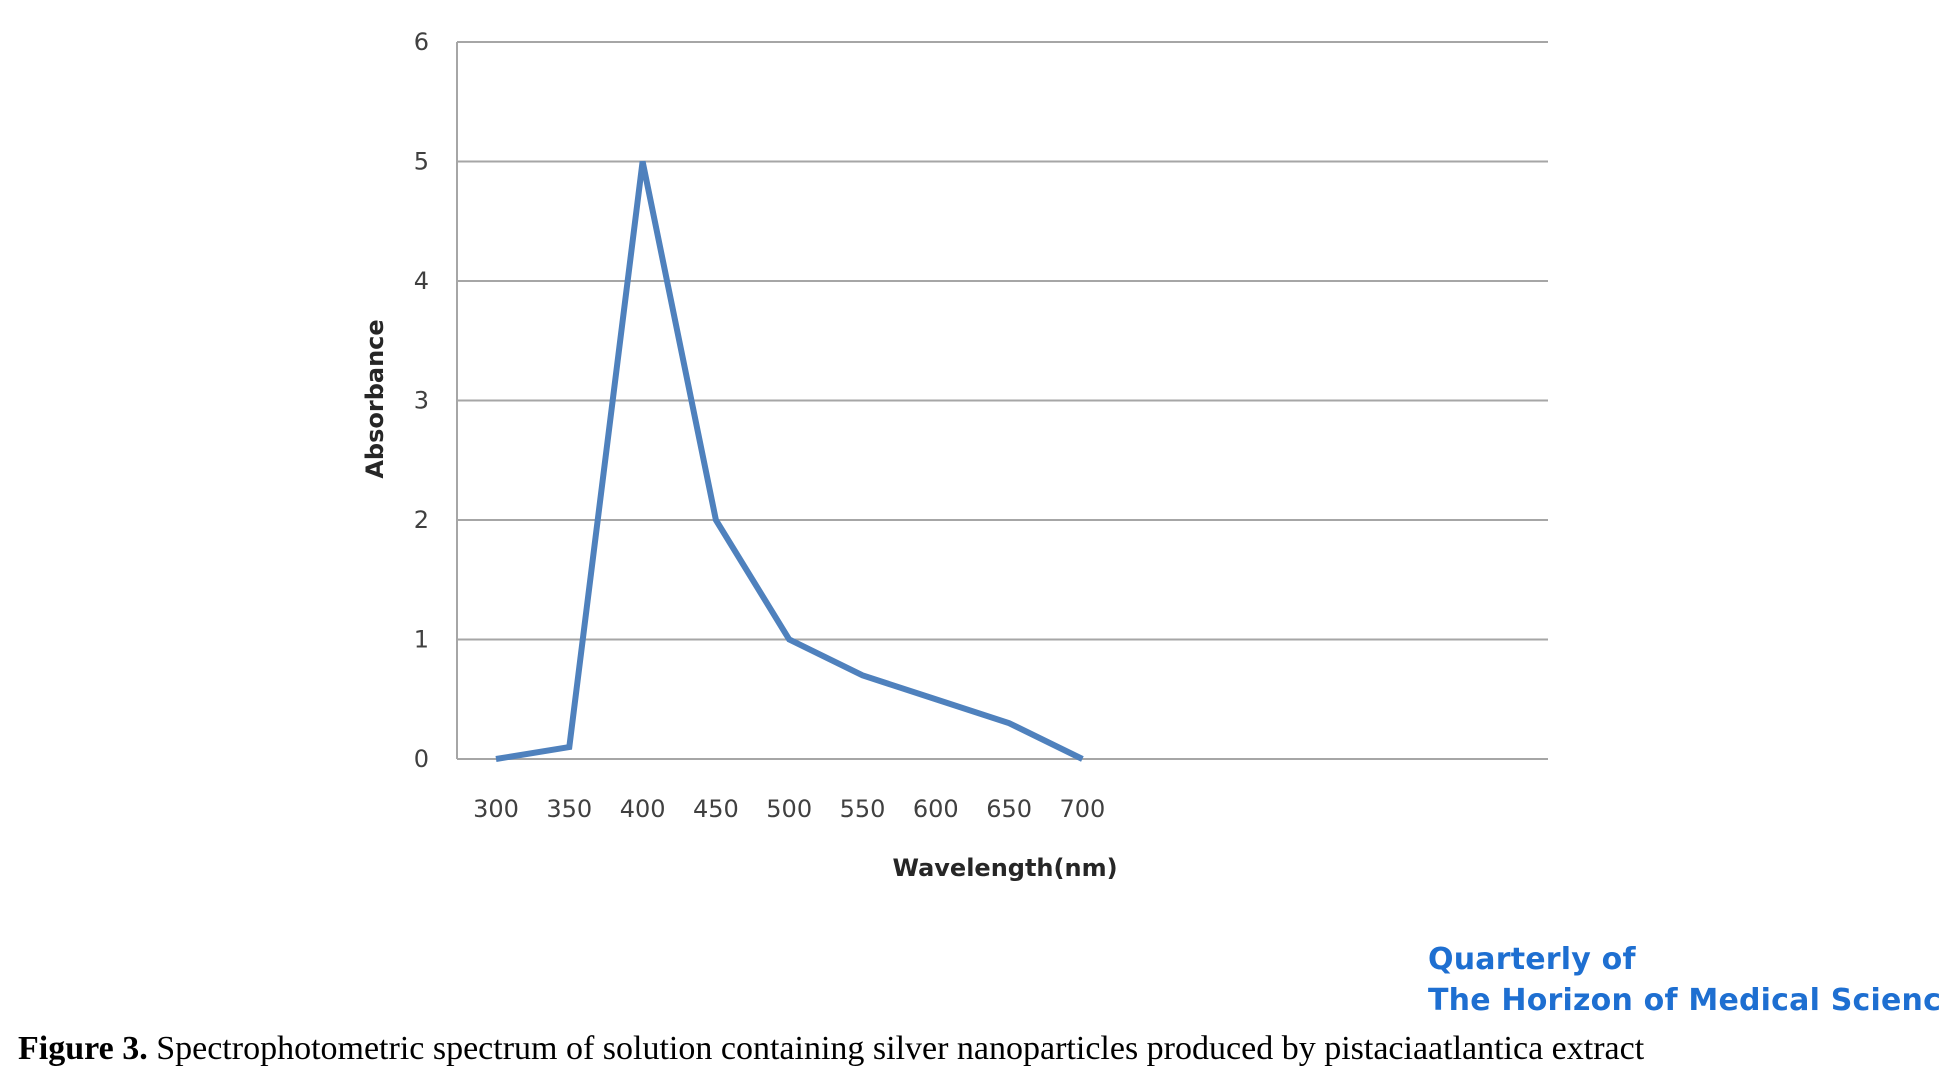 The width and height of the screenshot is (1939, 1084). Describe the element at coordinates (421, 520) in the screenshot. I see `y-tick-label: 2` at that location.